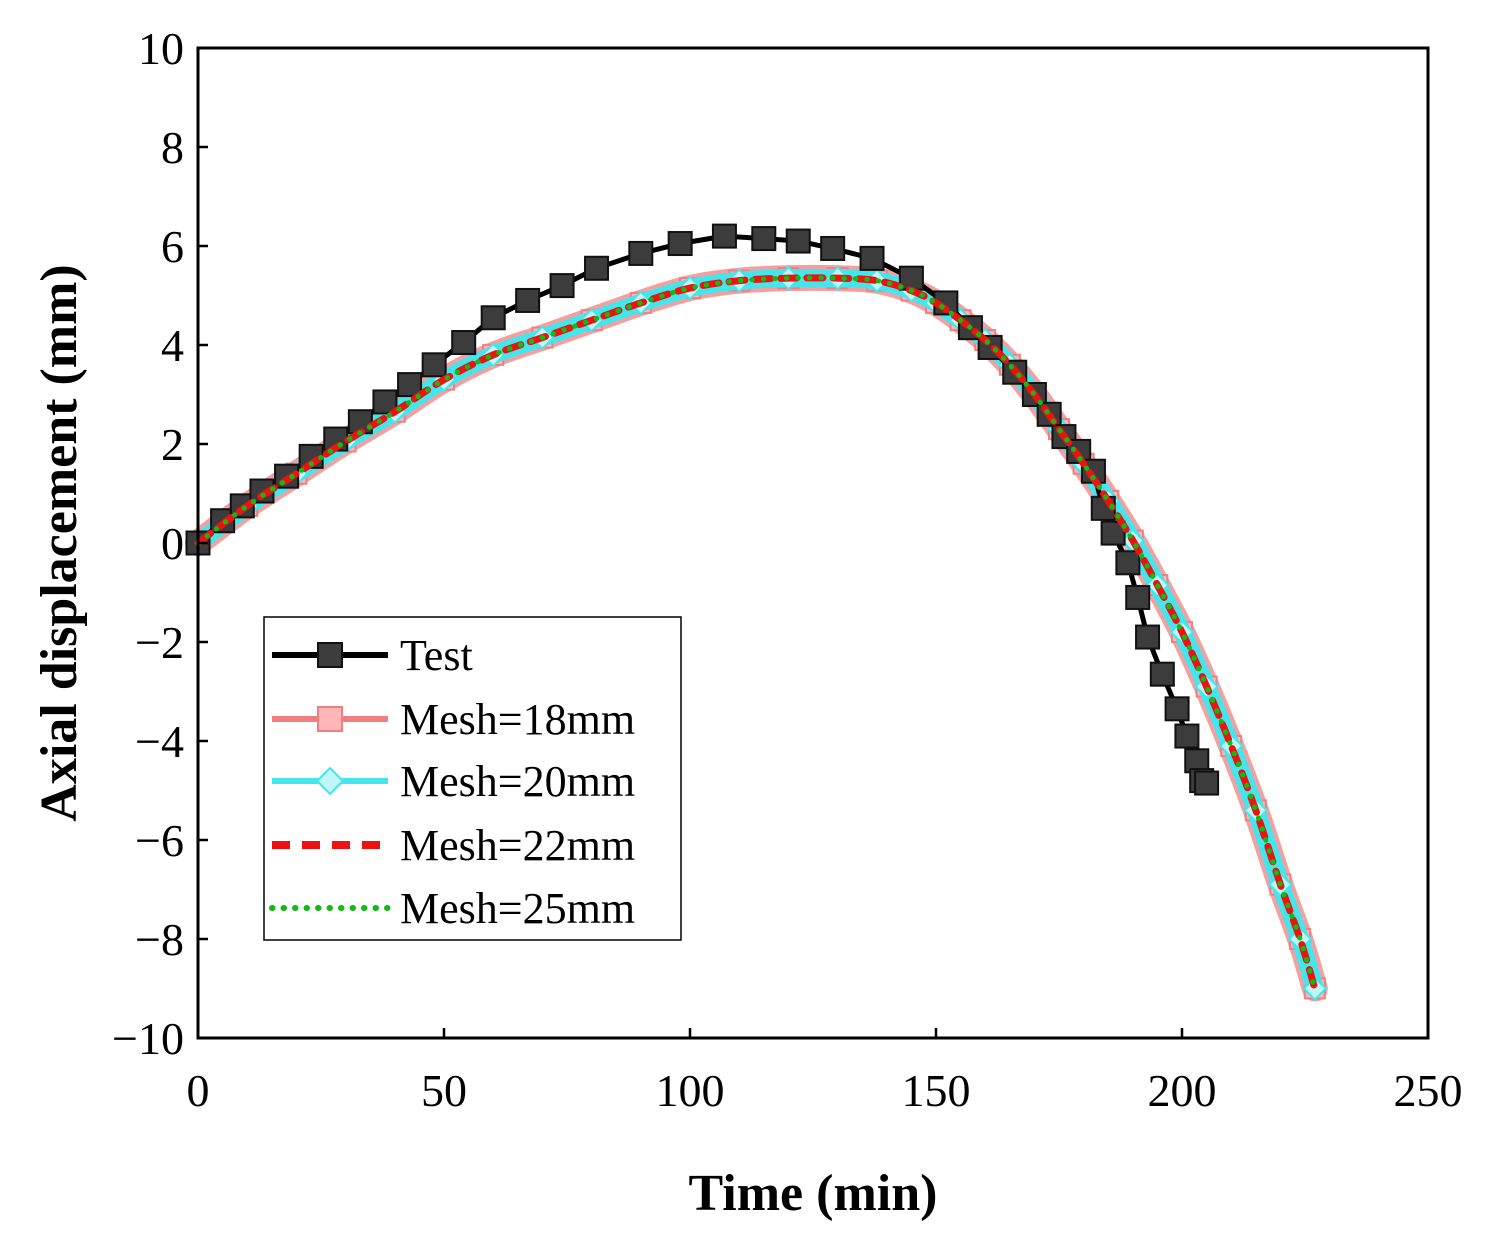 The image size is (1494, 1242). Describe the element at coordinates (517, 845) in the screenshot. I see `legend-label-mesh-22mm: Mesh=22mm` at that location.